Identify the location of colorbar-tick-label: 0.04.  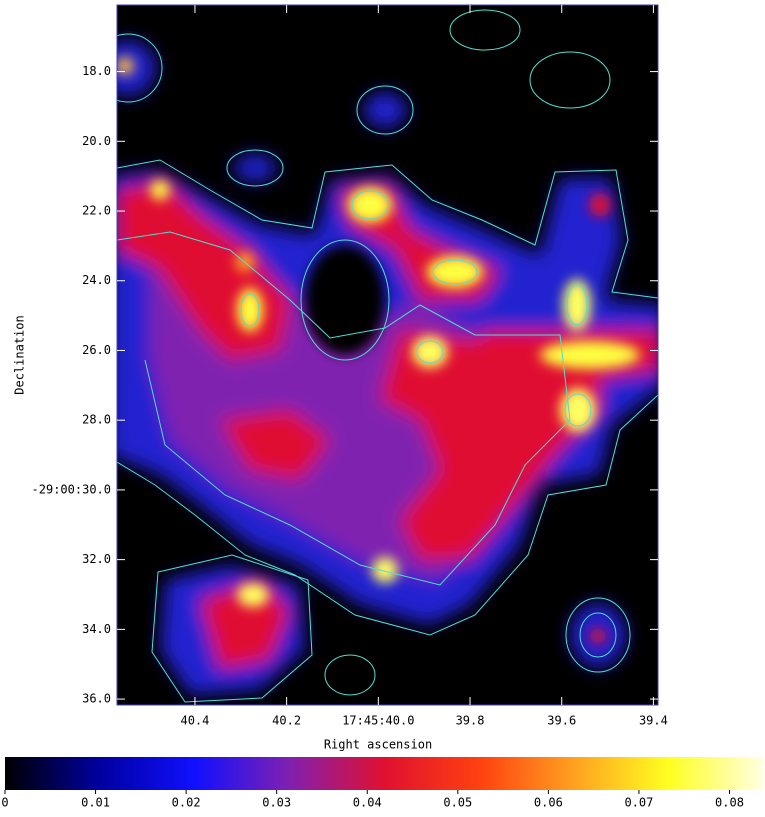
(367, 803).